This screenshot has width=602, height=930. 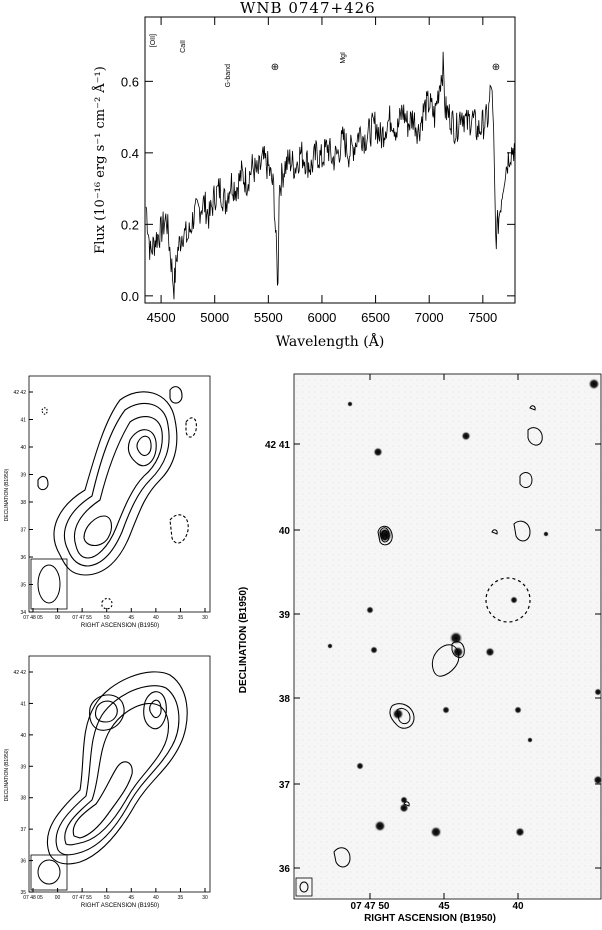 I want to click on dec-tick-label: 42 42, so click(x=19, y=673).